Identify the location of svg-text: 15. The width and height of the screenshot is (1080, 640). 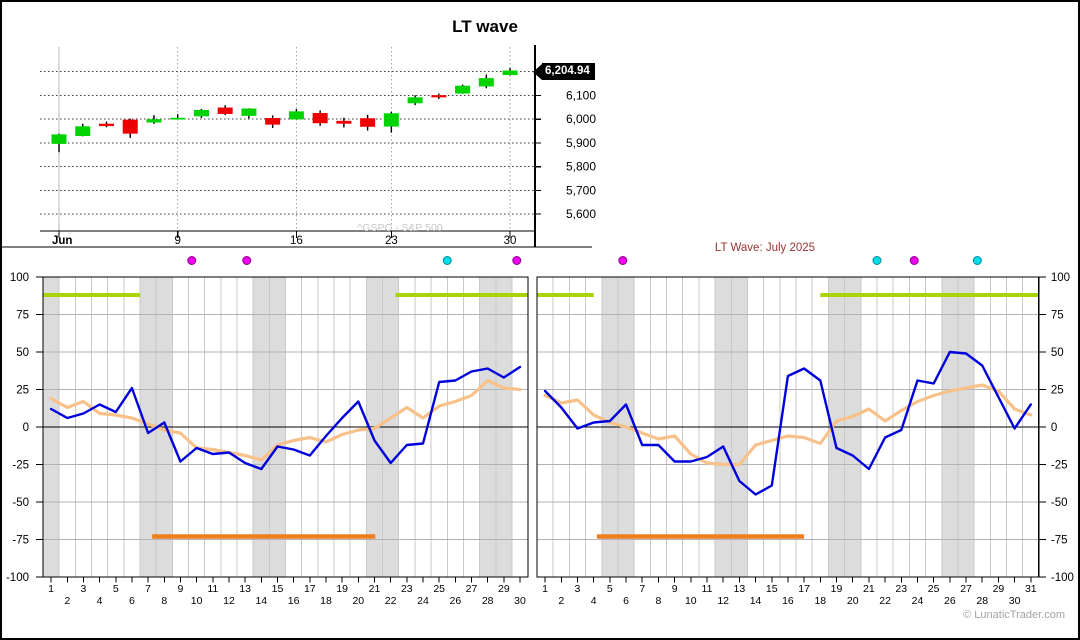
(772, 589).